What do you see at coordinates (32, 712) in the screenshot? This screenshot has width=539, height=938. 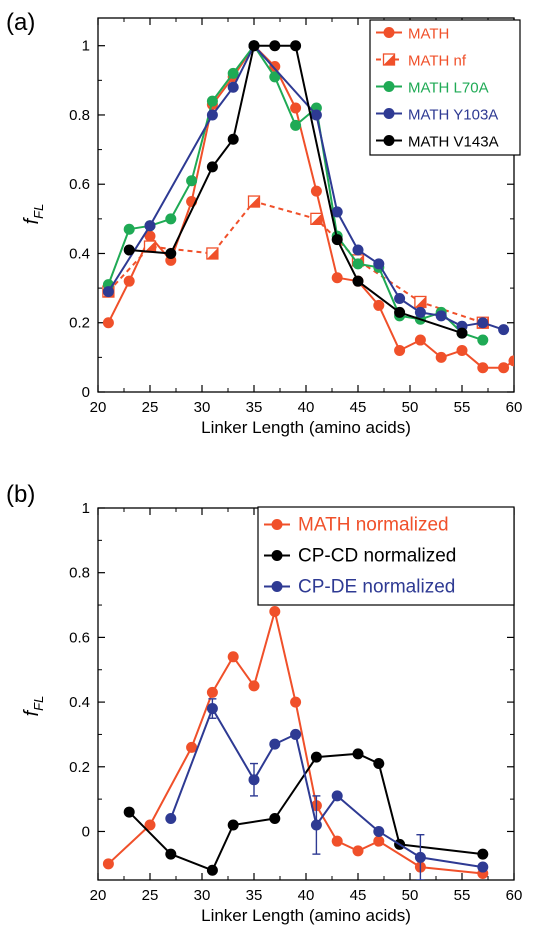 I see `y-axis-label-main-b: f` at bounding box center [32, 712].